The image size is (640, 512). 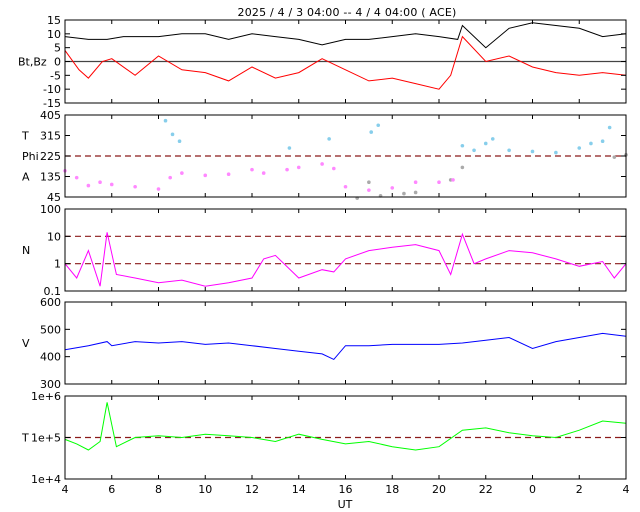 What do you see at coordinates (25, 438) in the screenshot?
I see `y-axis-label: T` at bounding box center [25, 438].